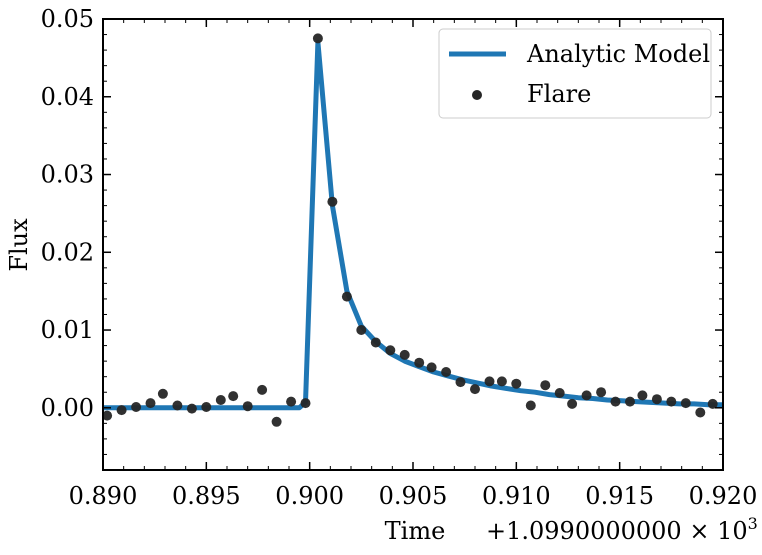  What do you see at coordinates (723, 496) in the screenshot?
I see `x-tick-label: 0.920` at bounding box center [723, 496].